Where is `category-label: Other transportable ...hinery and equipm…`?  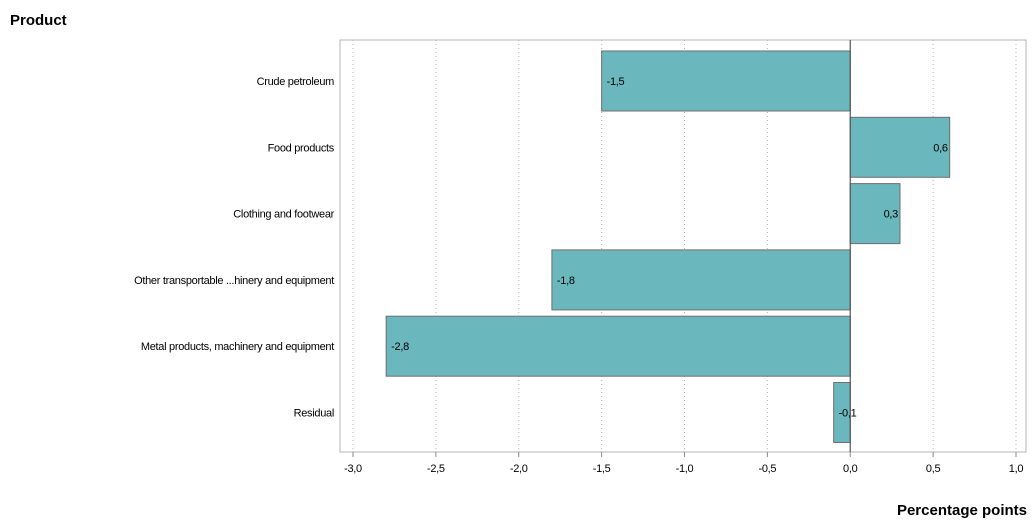 category-label: Other transportable ...hinery and equipm… is located at coordinates (234, 281).